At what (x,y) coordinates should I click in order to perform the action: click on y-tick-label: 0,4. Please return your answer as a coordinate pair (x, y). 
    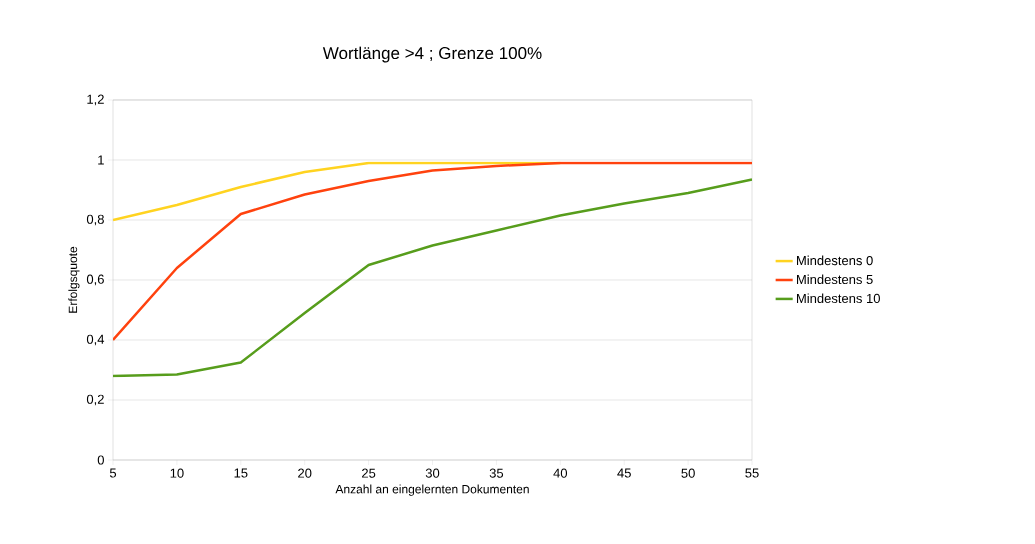
    Looking at the image, I should click on (95, 340).